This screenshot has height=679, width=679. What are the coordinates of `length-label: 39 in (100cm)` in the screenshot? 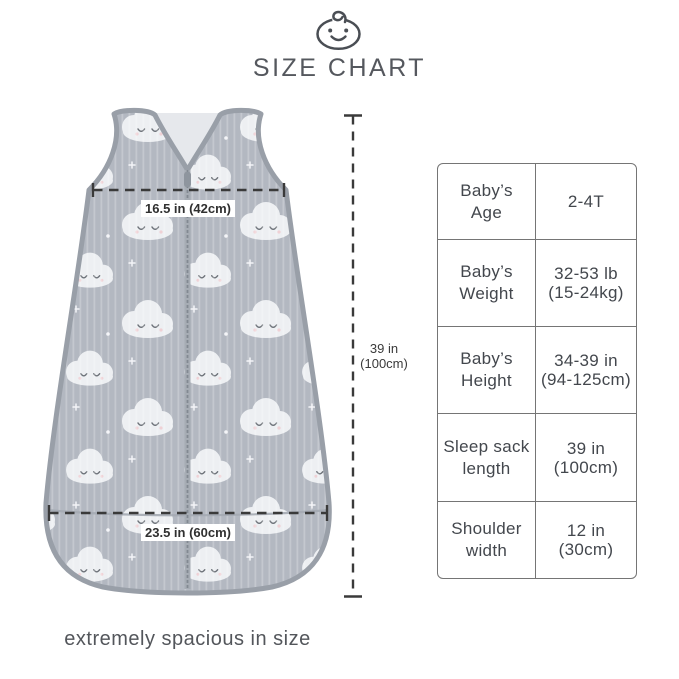 It's located at (384, 356).